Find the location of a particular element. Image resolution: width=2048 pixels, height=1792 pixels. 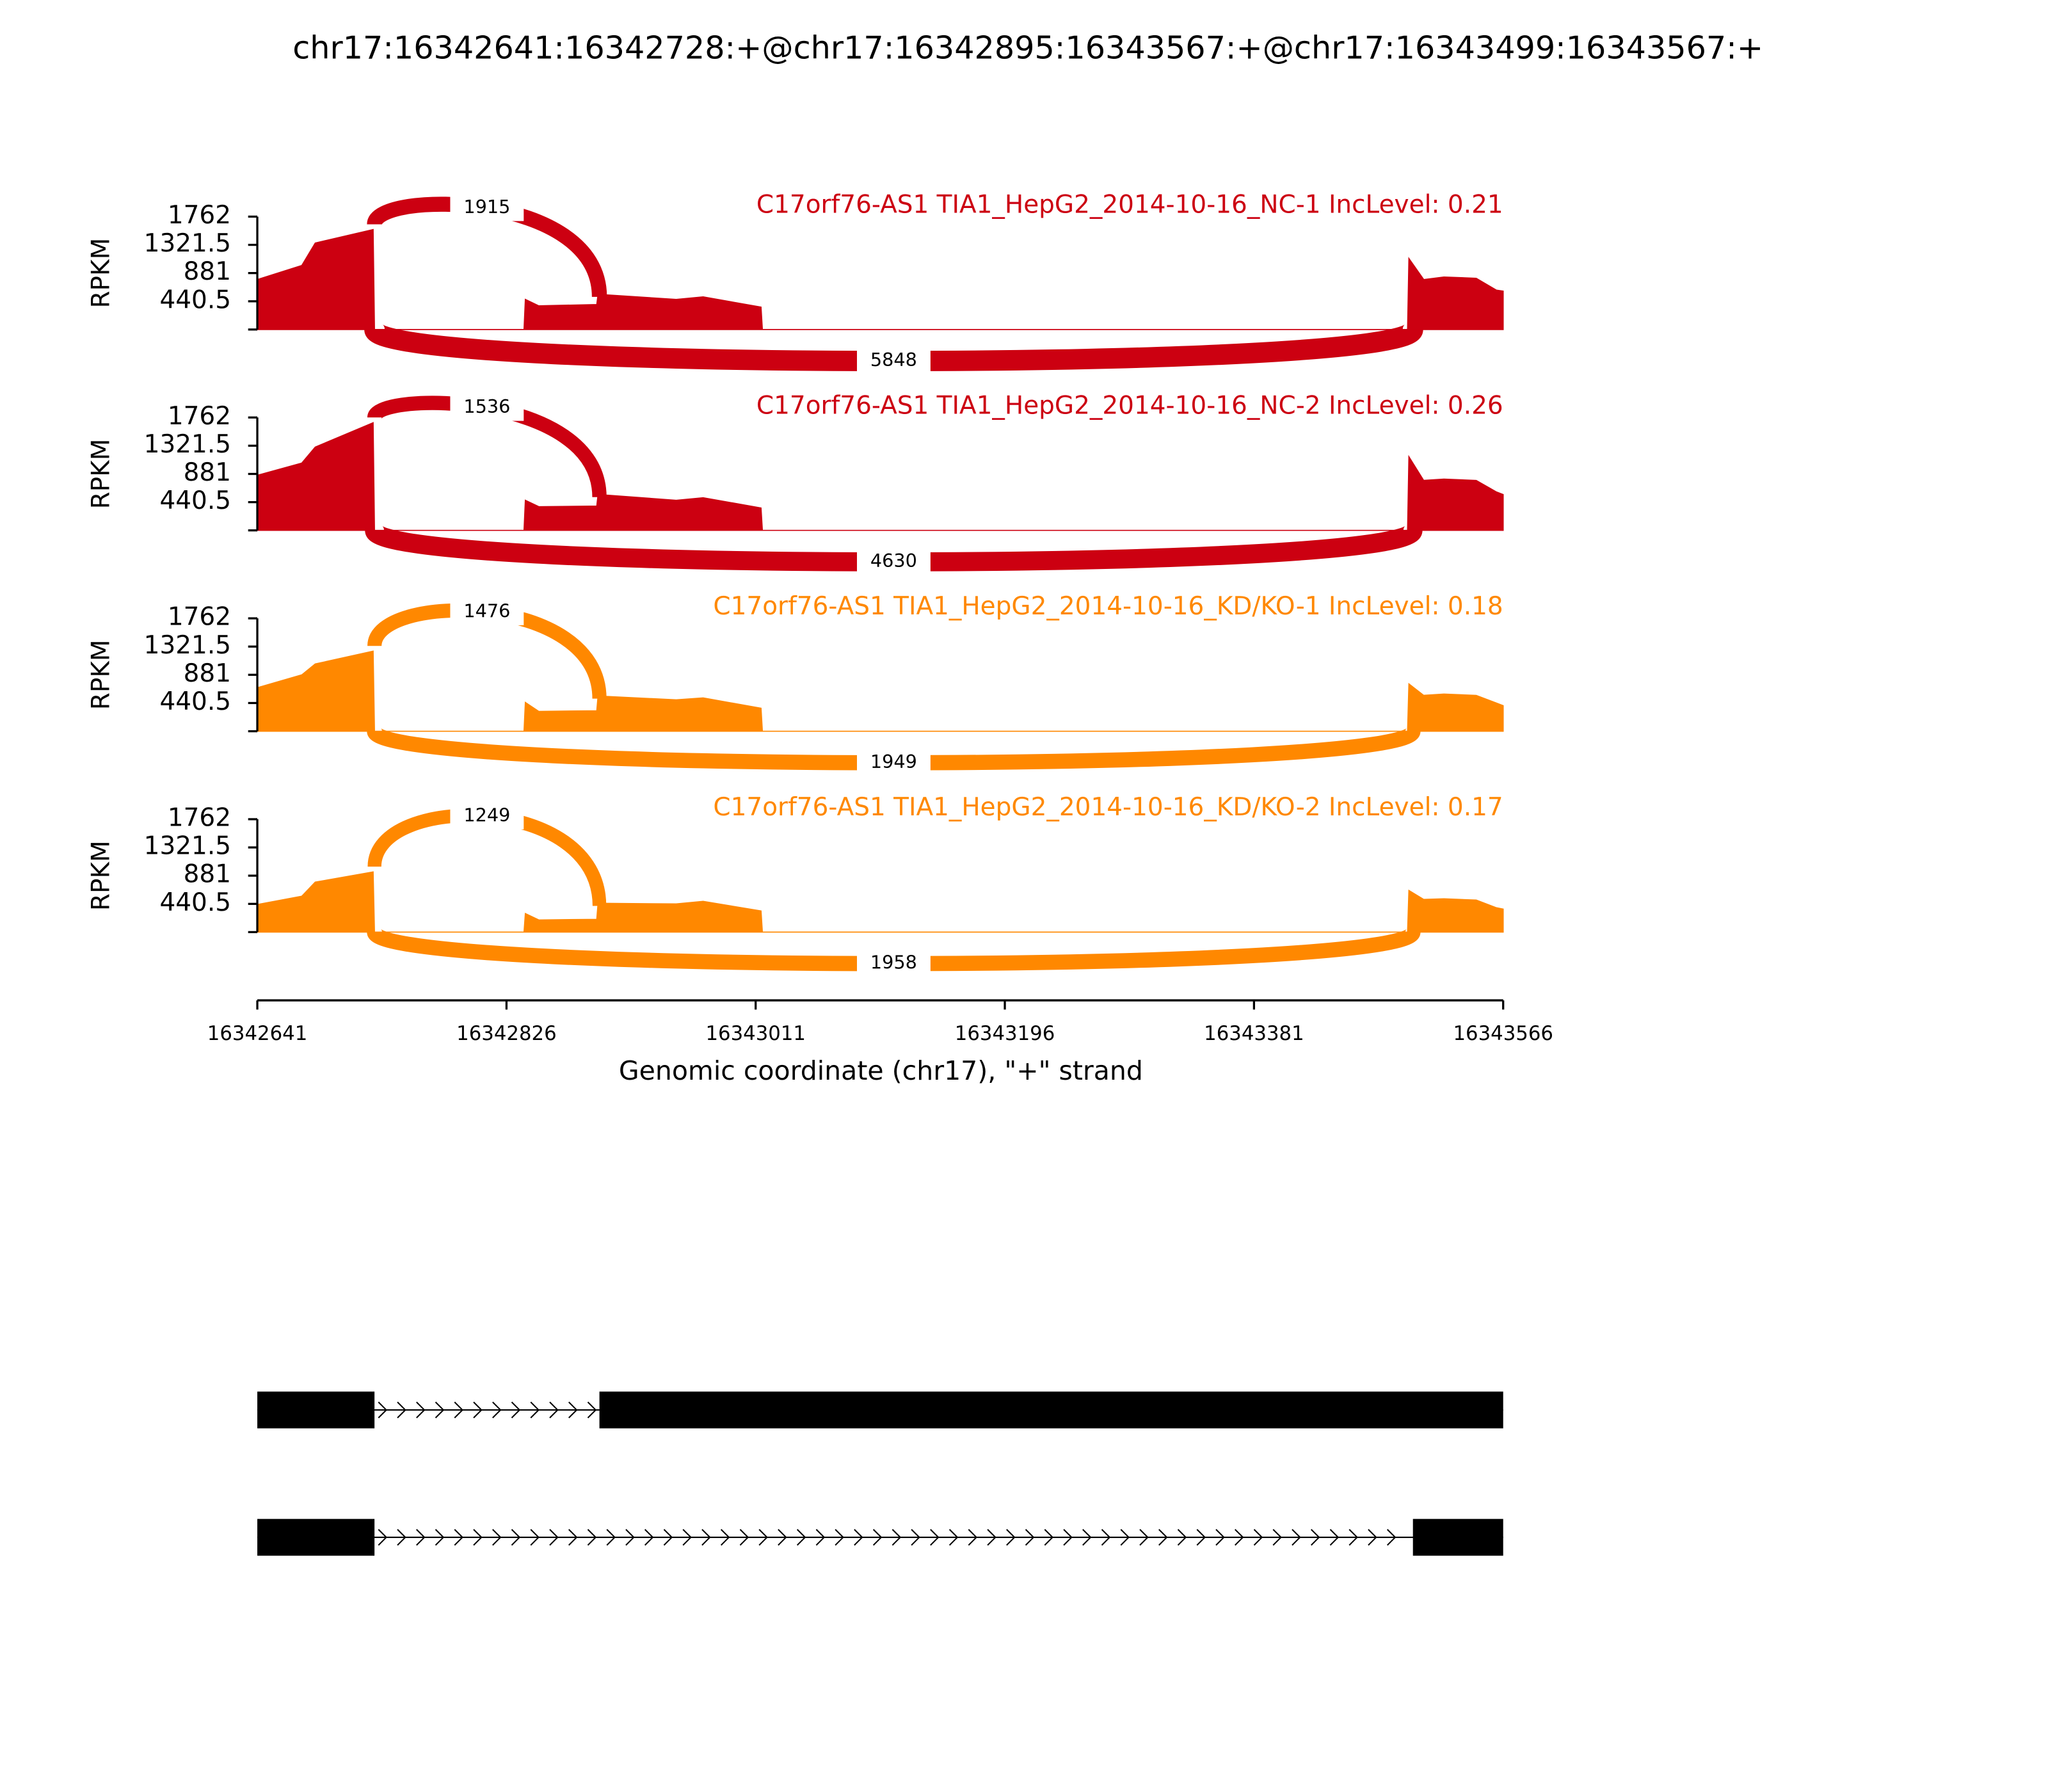

junction-count: 1958 is located at coordinates (893, 962).